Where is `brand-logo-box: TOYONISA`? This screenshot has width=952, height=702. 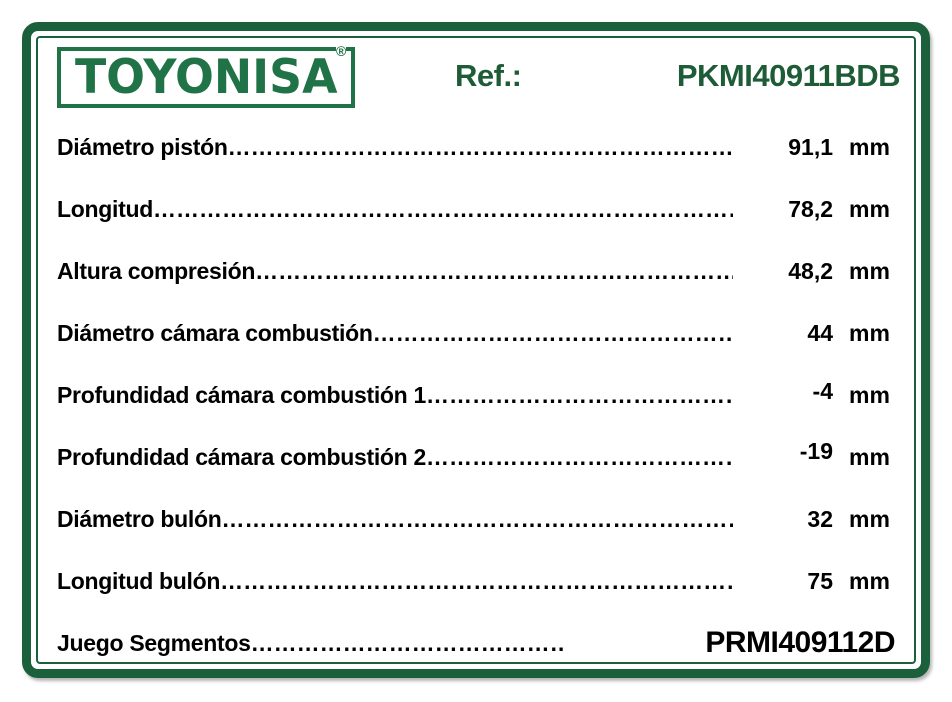
brand-logo-box: TOYONISA is located at coordinates (206, 77).